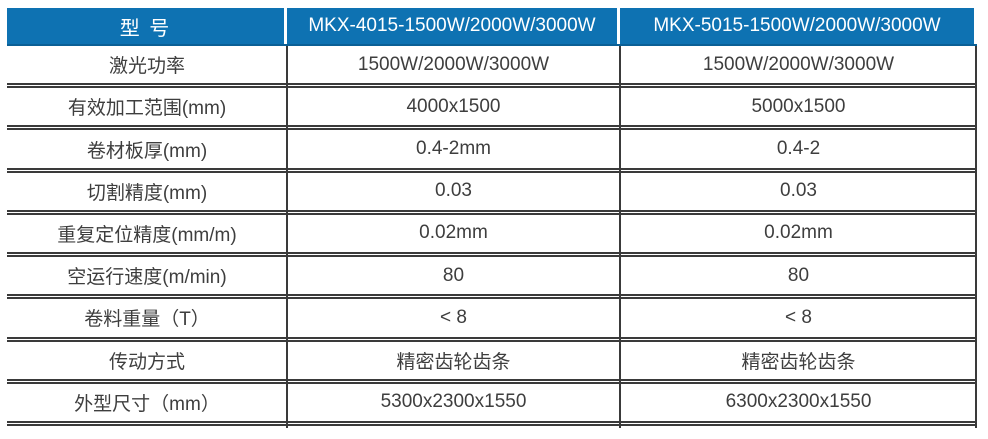 Image resolution: width=988 pixels, height=439 pixels. I want to click on header-cell-mkx-5015: MKX-5015-1500W/2000W/3000W, so click(797, 26).